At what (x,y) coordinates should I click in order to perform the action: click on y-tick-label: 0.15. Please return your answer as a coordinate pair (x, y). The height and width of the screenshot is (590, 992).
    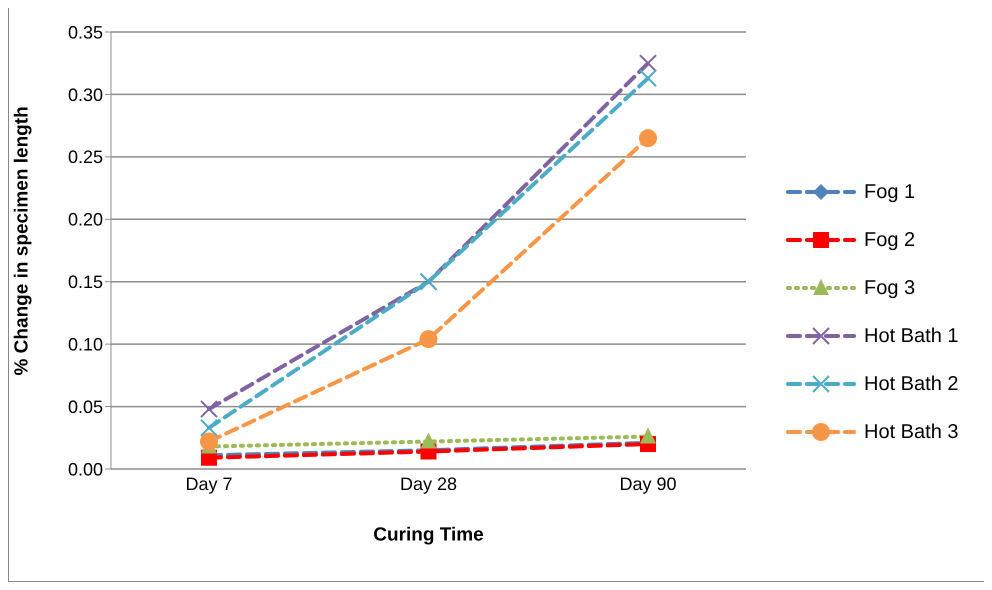
    Looking at the image, I should click on (85, 282).